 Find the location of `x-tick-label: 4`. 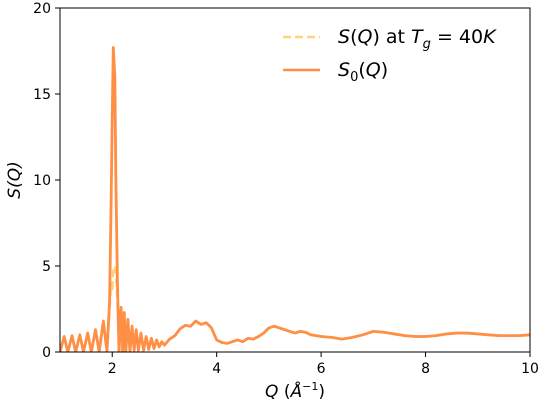

x-tick-label: 4 is located at coordinates (216, 369).